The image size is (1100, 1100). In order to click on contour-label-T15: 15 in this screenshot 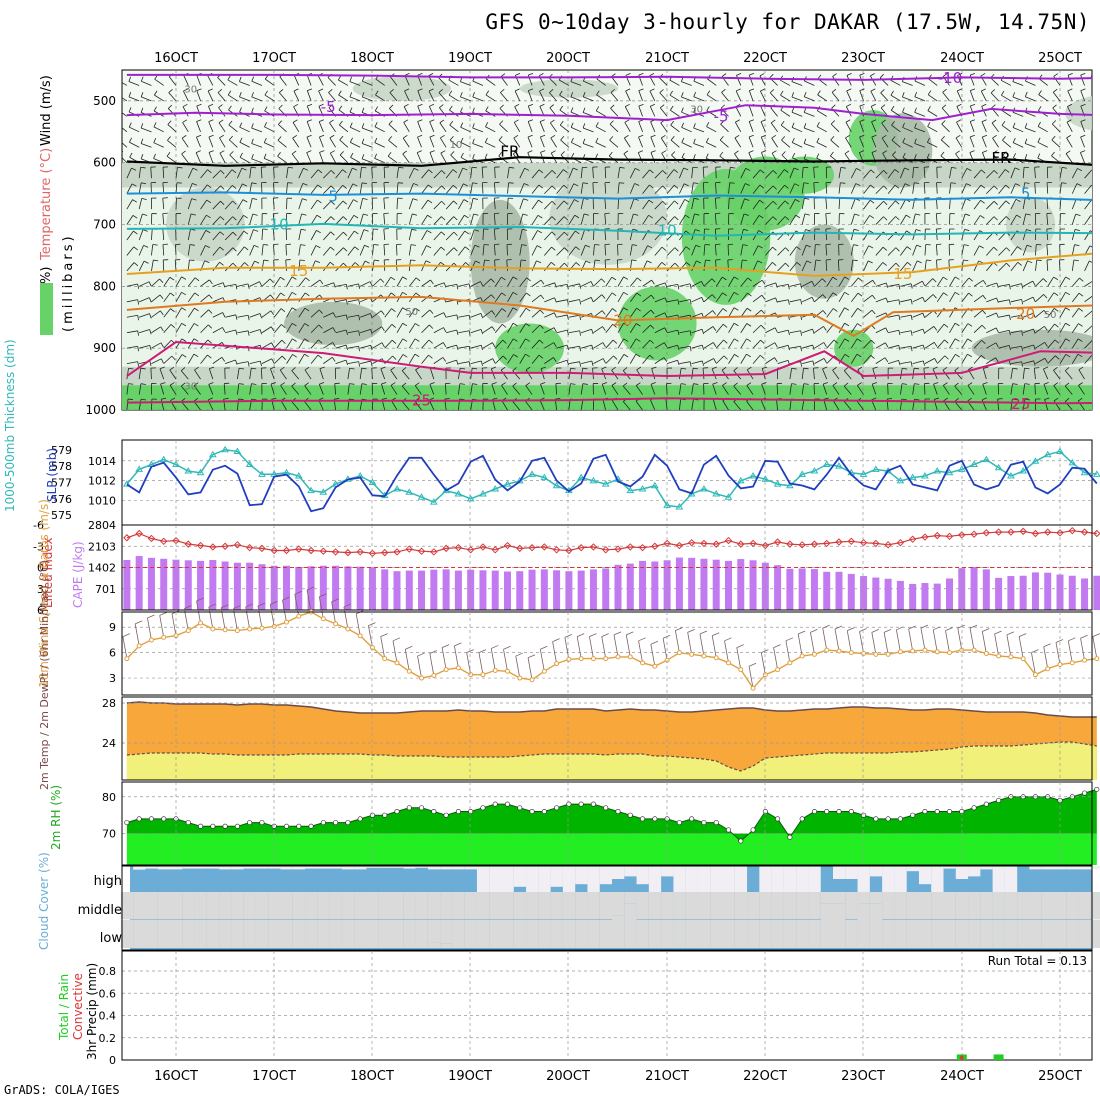, I will do `click(298, 271)`.